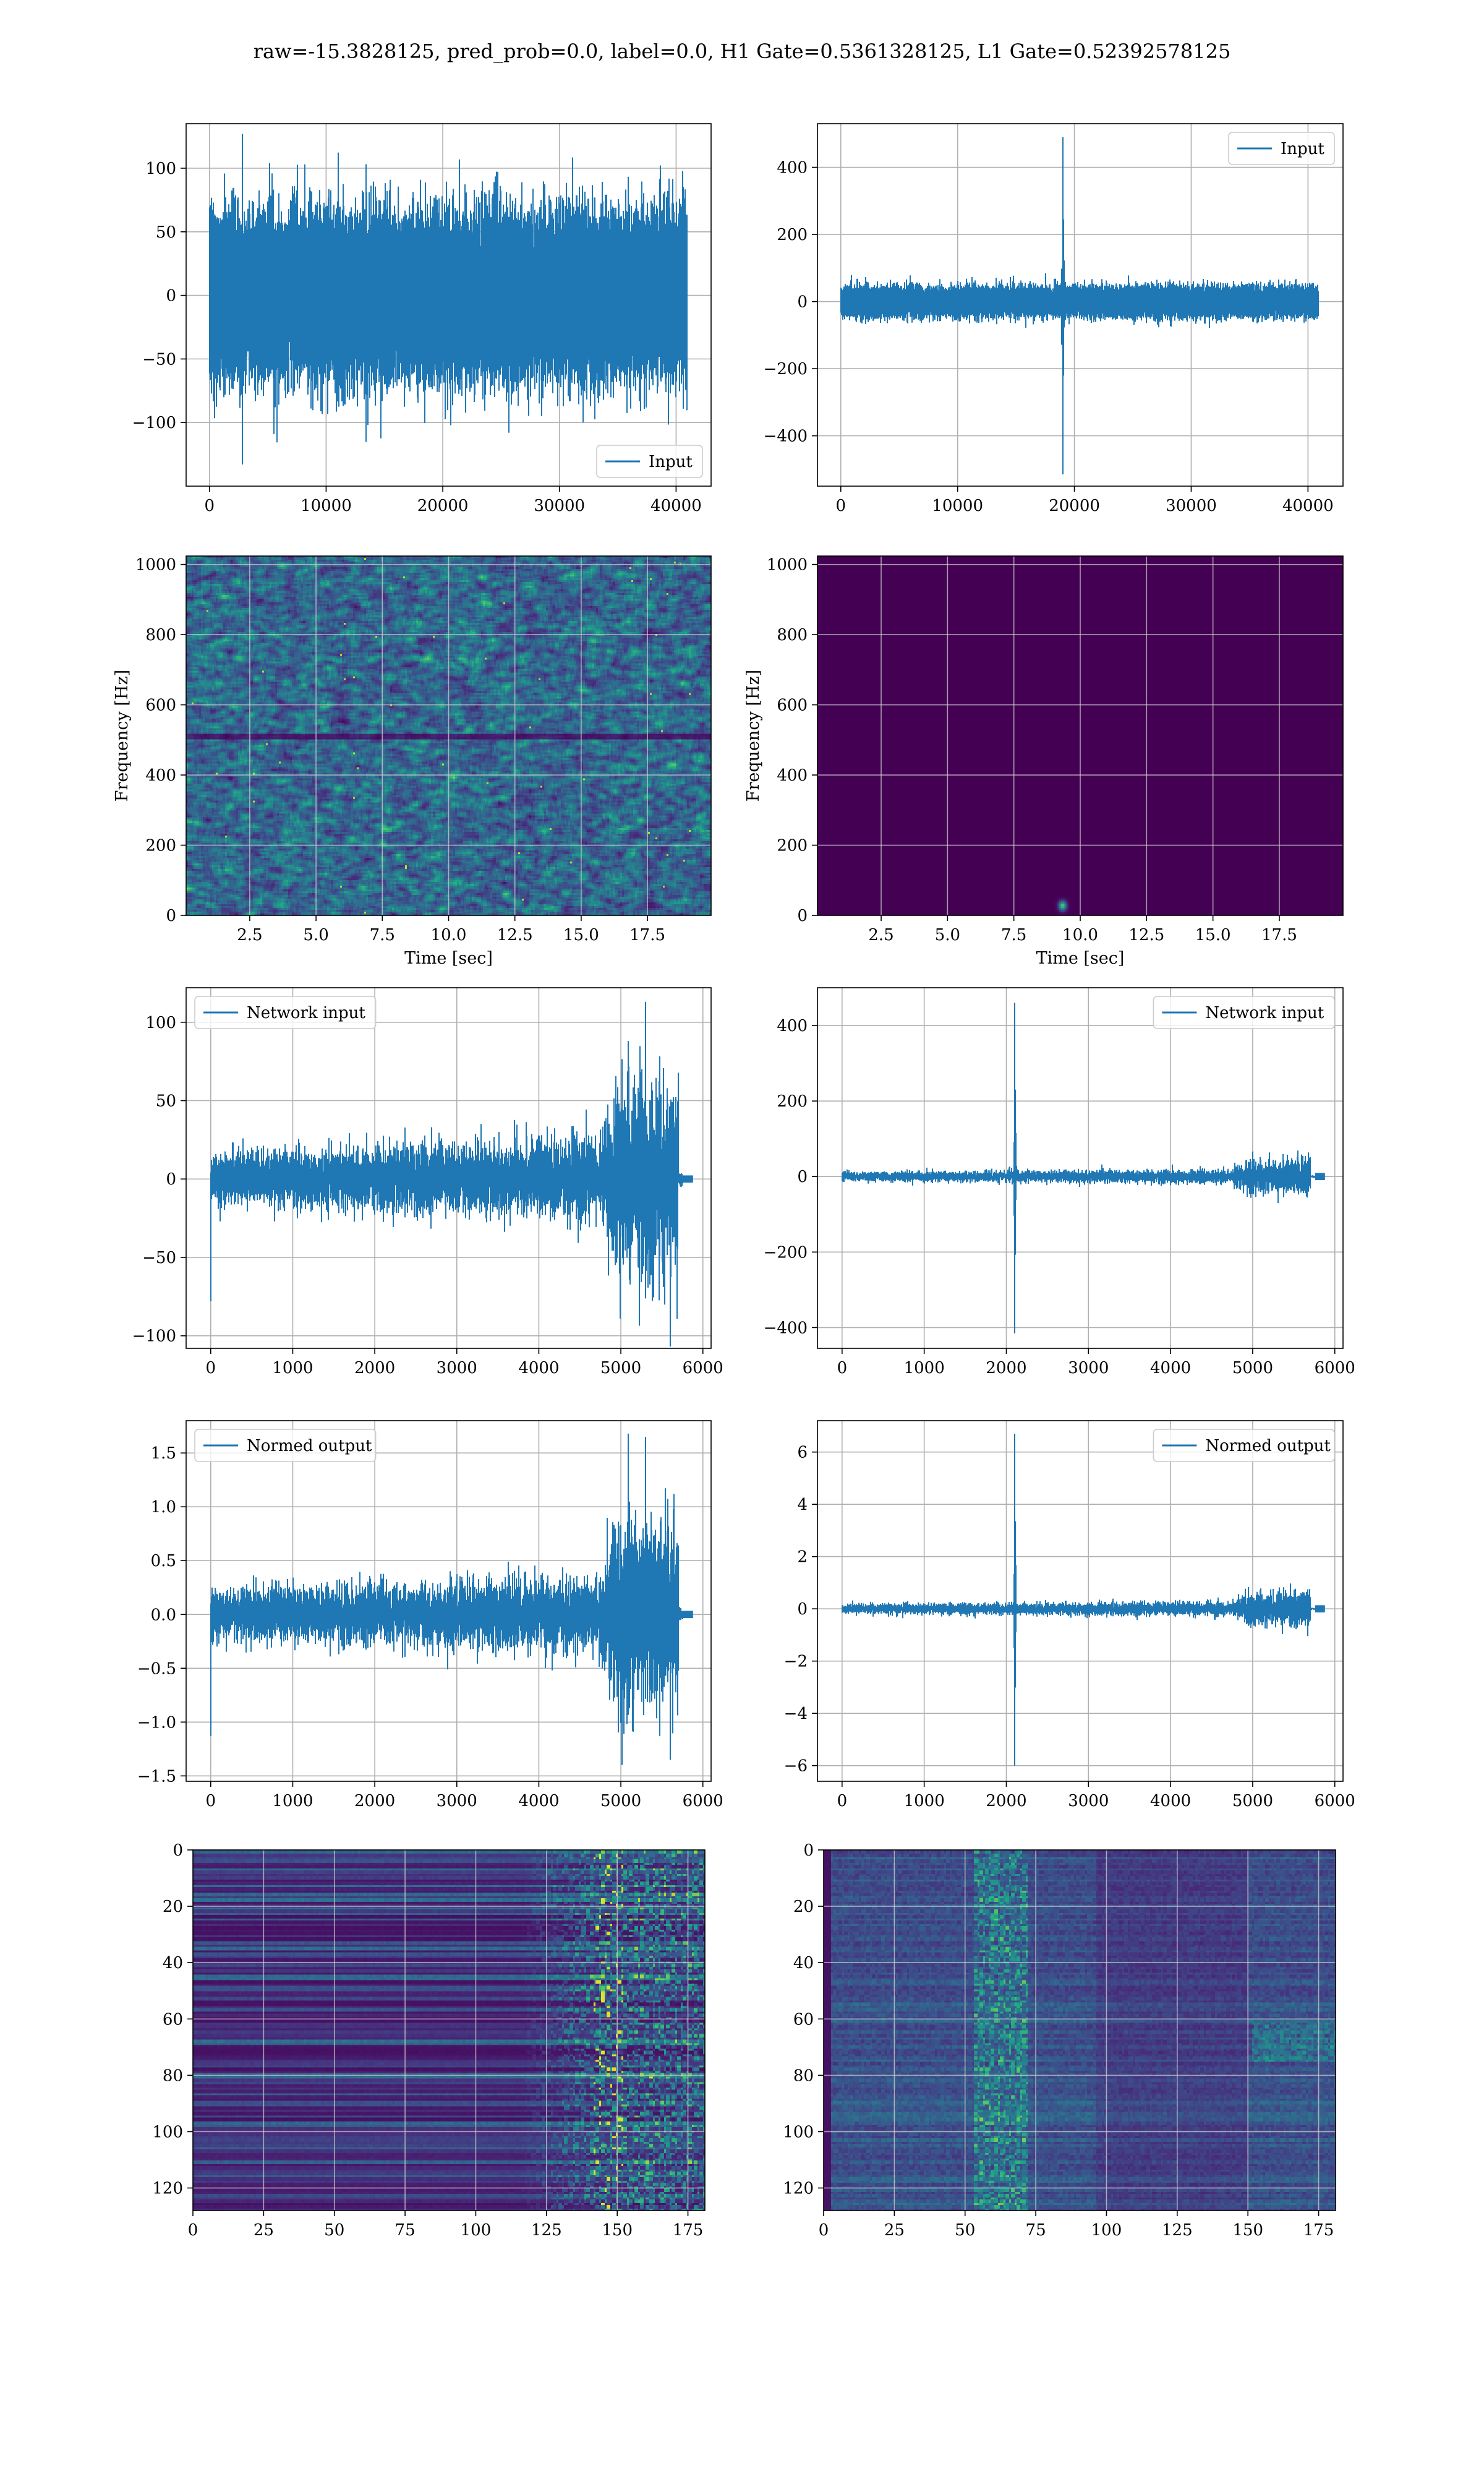 This screenshot has height=2474, width=1484. I want to click on l1-normed-output-xtick-label: 2000, so click(1006, 1801).